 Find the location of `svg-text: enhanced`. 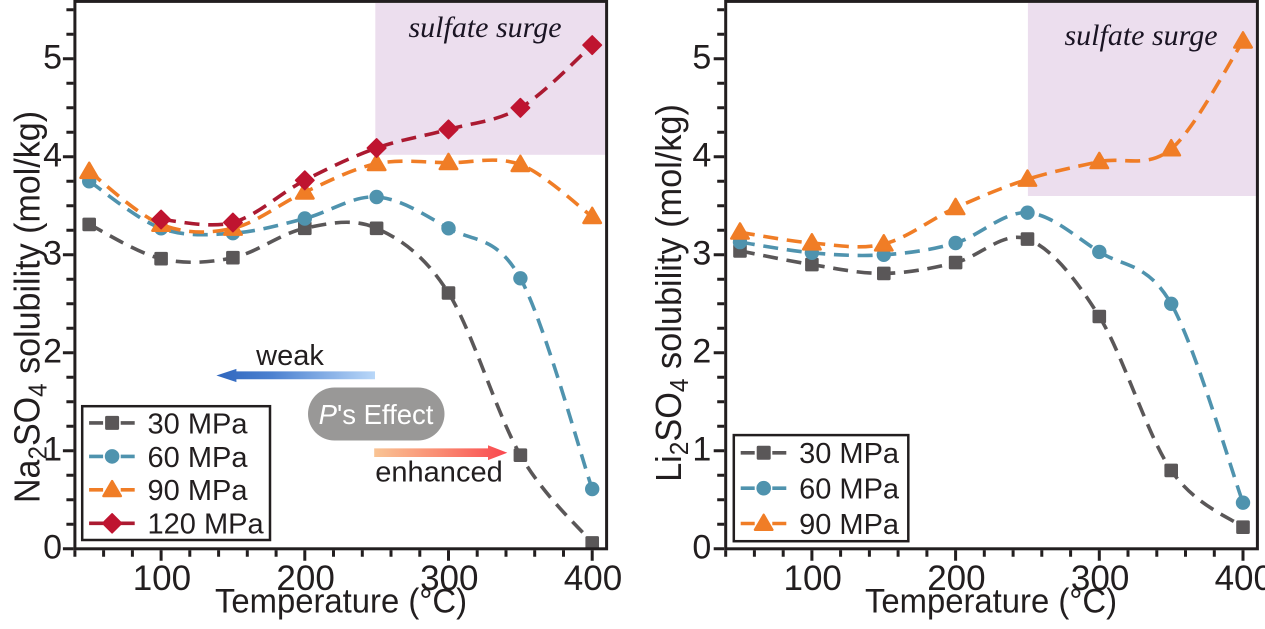

svg-text: enhanced is located at coordinates (438, 473).